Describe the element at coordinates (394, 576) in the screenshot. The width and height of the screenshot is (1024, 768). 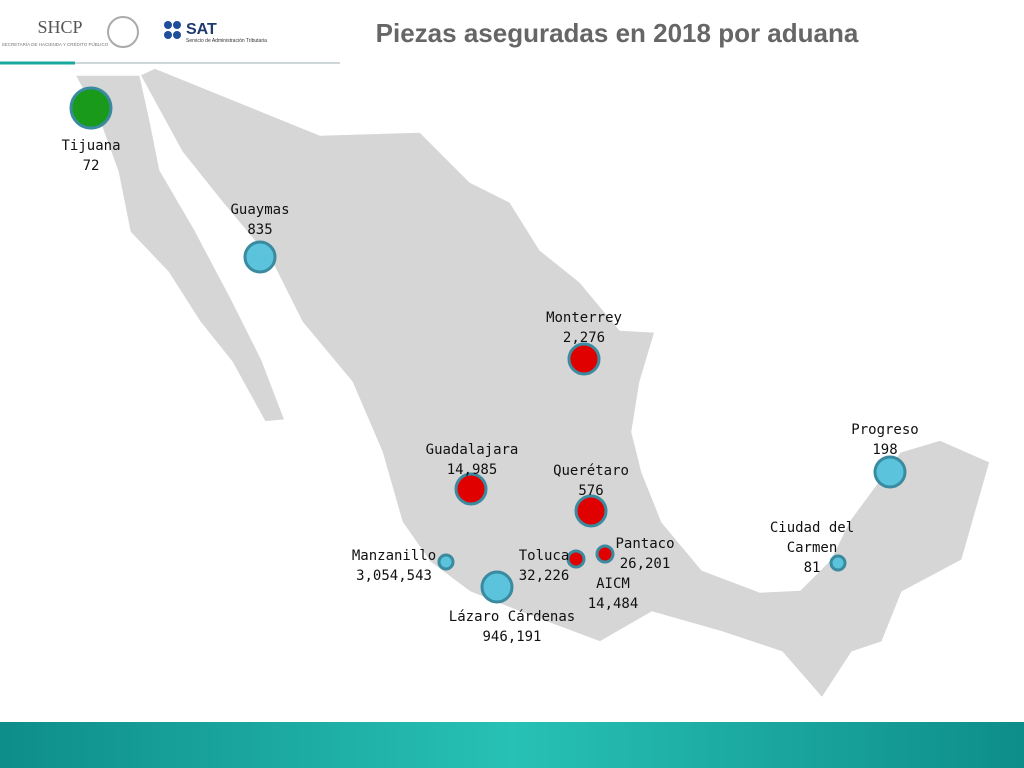
I see `marker-value: 3,054,543` at that location.